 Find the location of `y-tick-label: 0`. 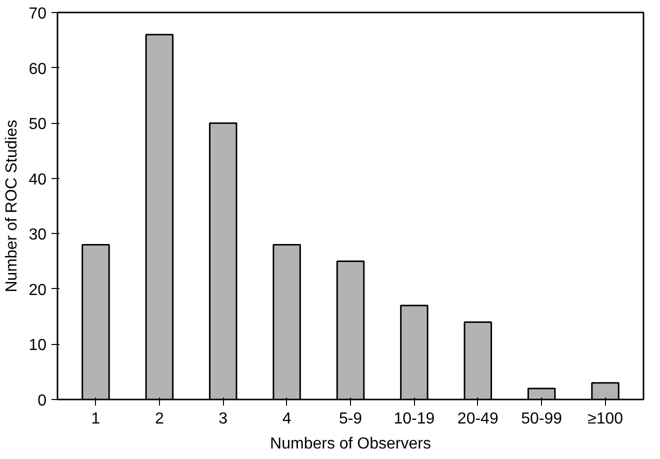

y-tick-label: 0 is located at coordinates (42, 401).